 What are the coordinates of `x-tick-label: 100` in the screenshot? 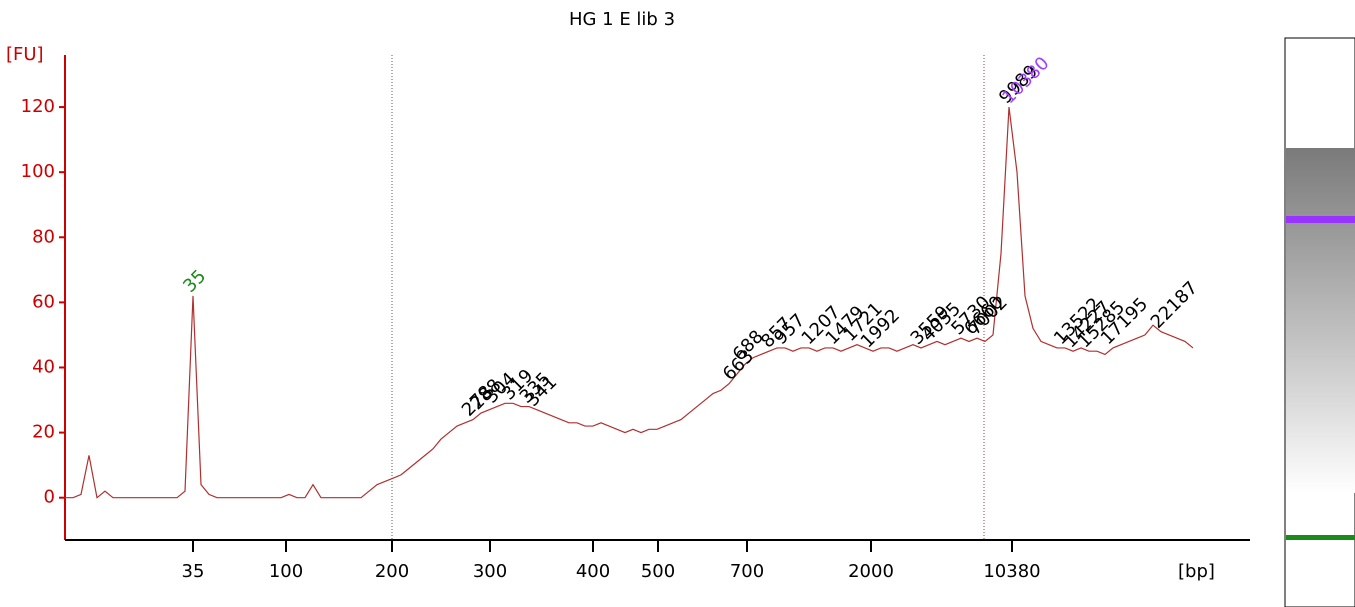 It's located at (286, 571).